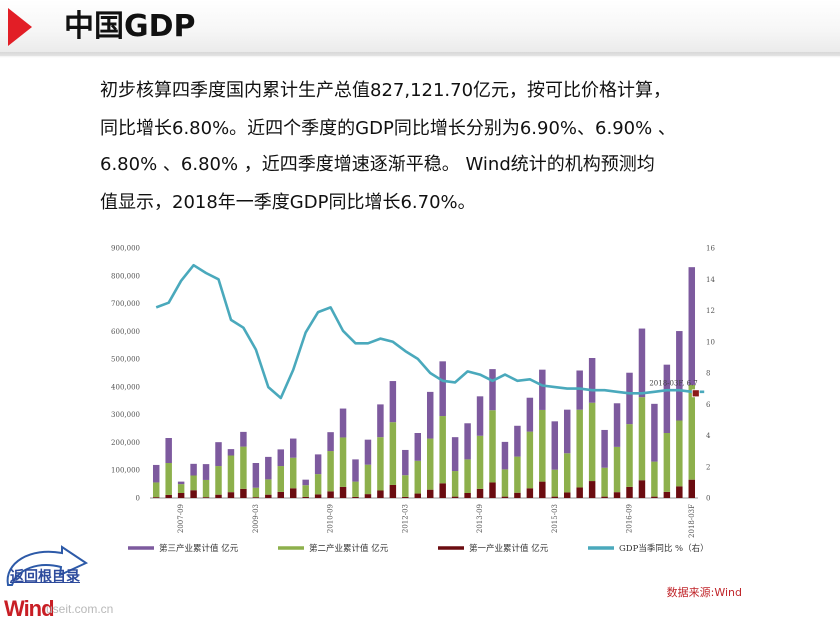 This screenshot has width=840, height=630. What do you see at coordinates (125, 471) in the screenshot?
I see `y-left-tick-label: 100,000` at bounding box center [125, 471].